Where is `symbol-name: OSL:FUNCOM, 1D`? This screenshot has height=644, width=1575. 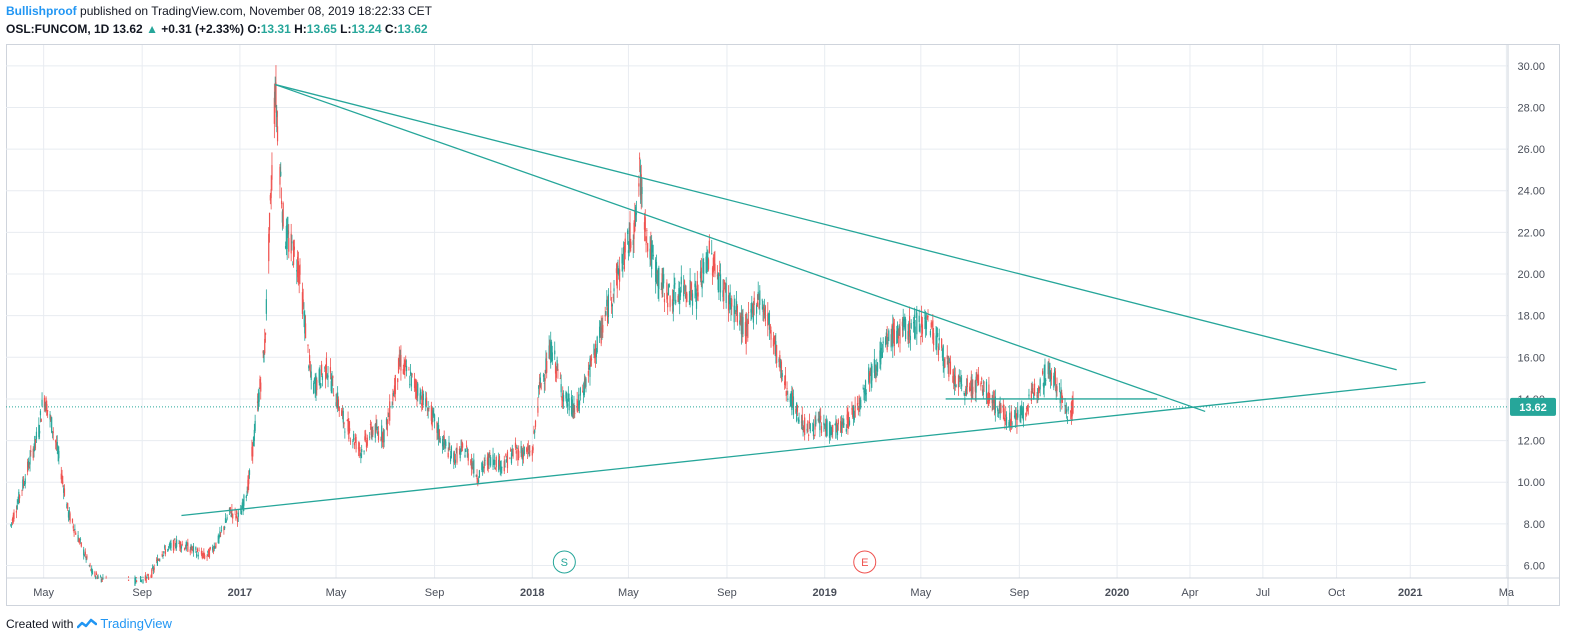
symbol-name: OSL:FUNCOM, 1D is located at coordinates (58, 29).